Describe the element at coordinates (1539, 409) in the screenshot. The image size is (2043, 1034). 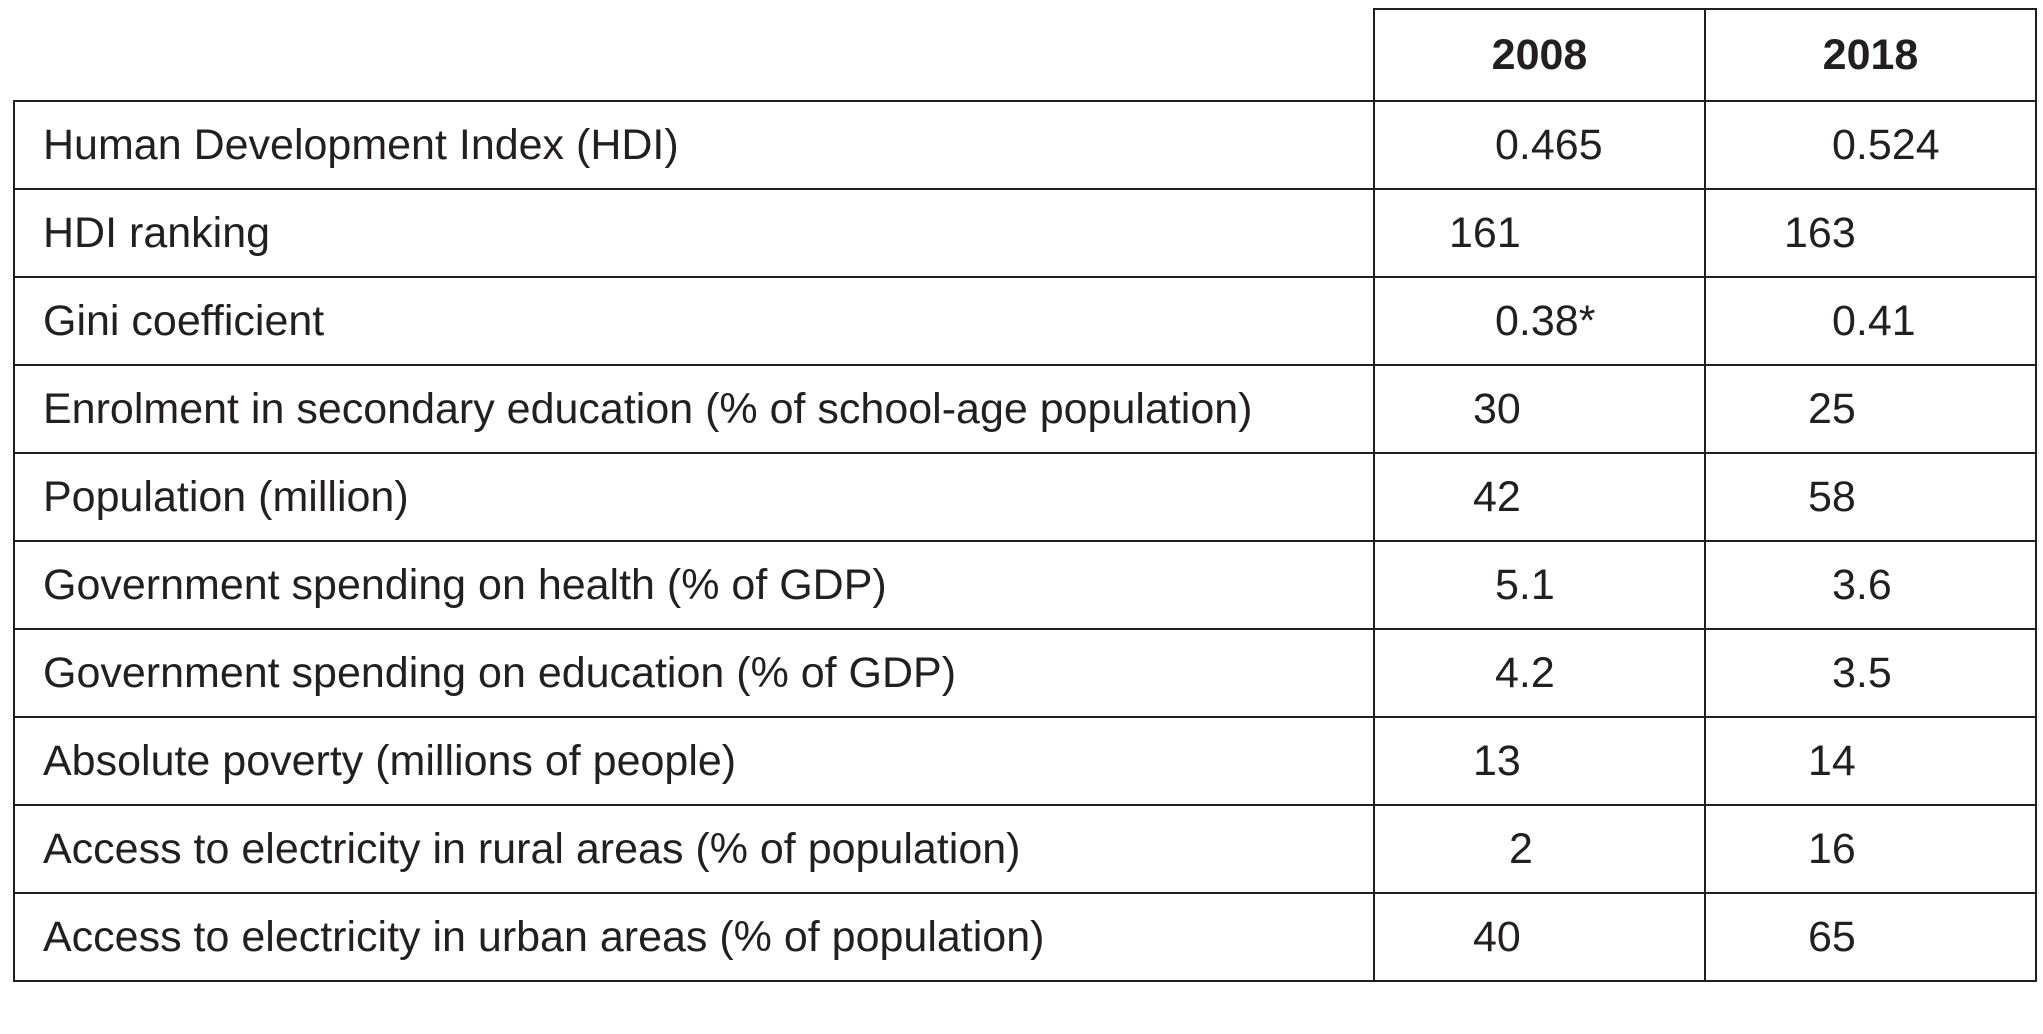
I see `value-2008: 30` at that location.